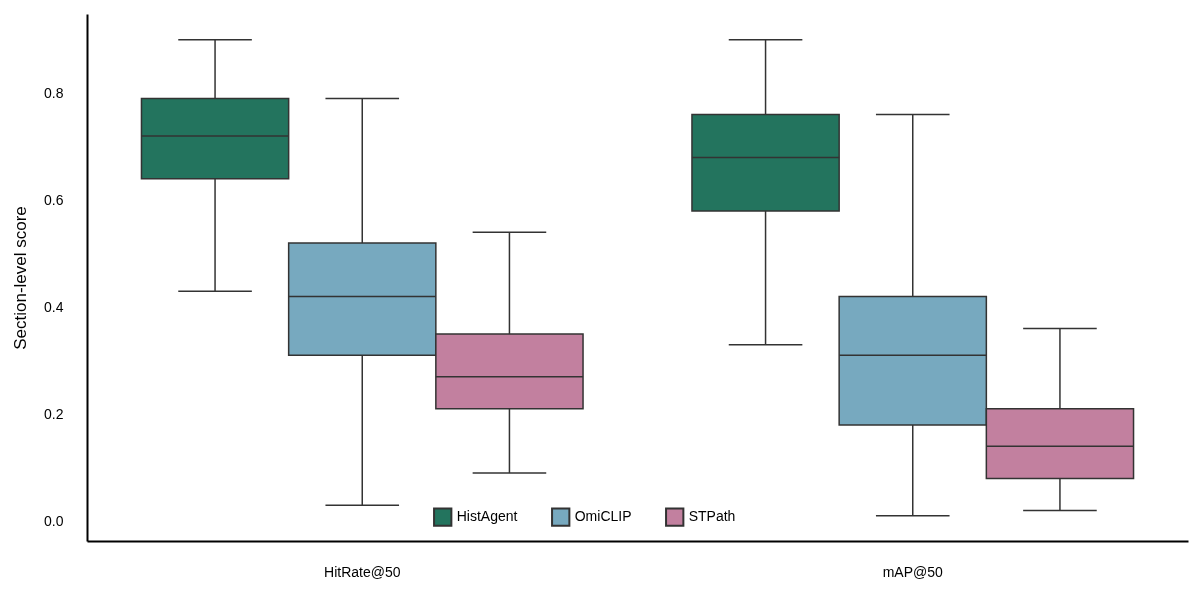 This screenshot has width=1201, height=594. Describe the element at coordinates (54, 520) in the screenshot. I see `y-tick-label: 0.0` at that location.